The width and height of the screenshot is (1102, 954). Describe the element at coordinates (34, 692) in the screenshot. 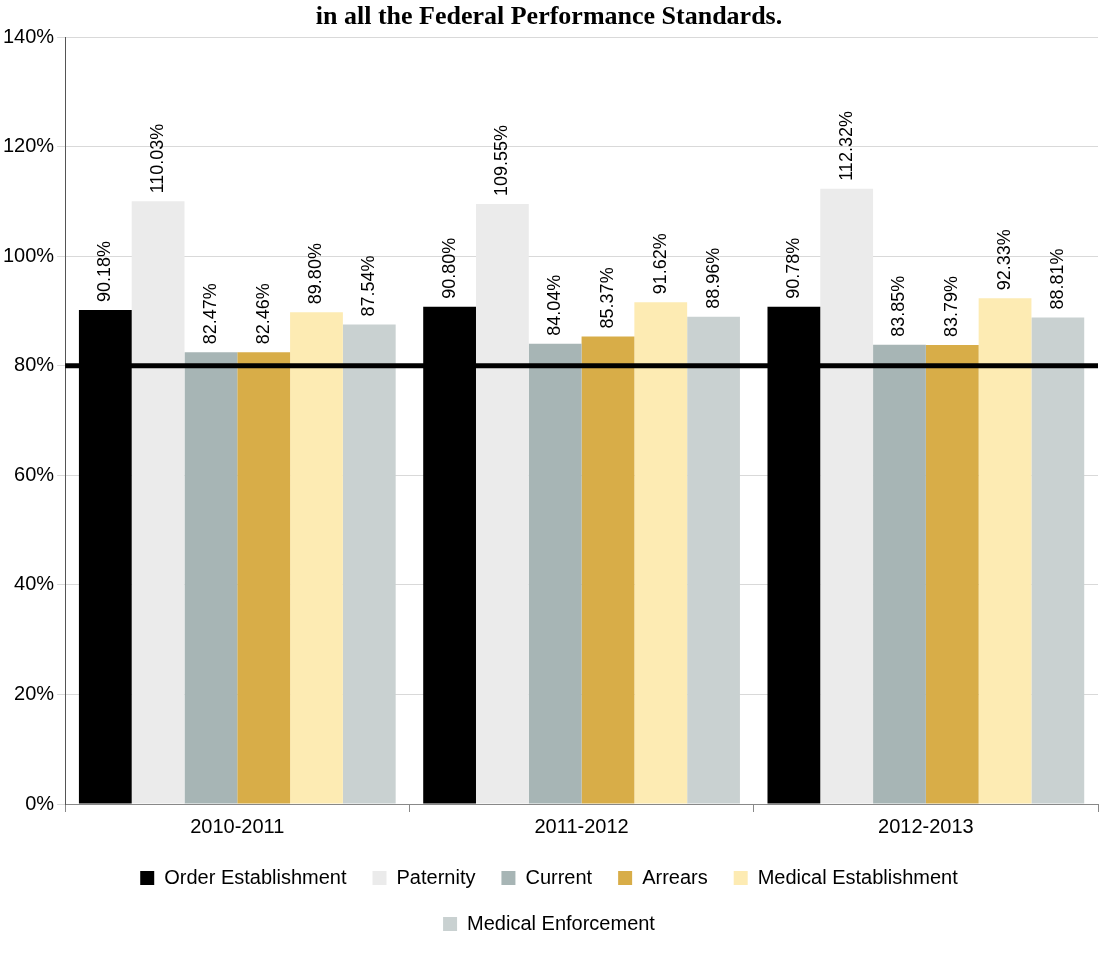

I see `y-tick-label: 20%` at that location.